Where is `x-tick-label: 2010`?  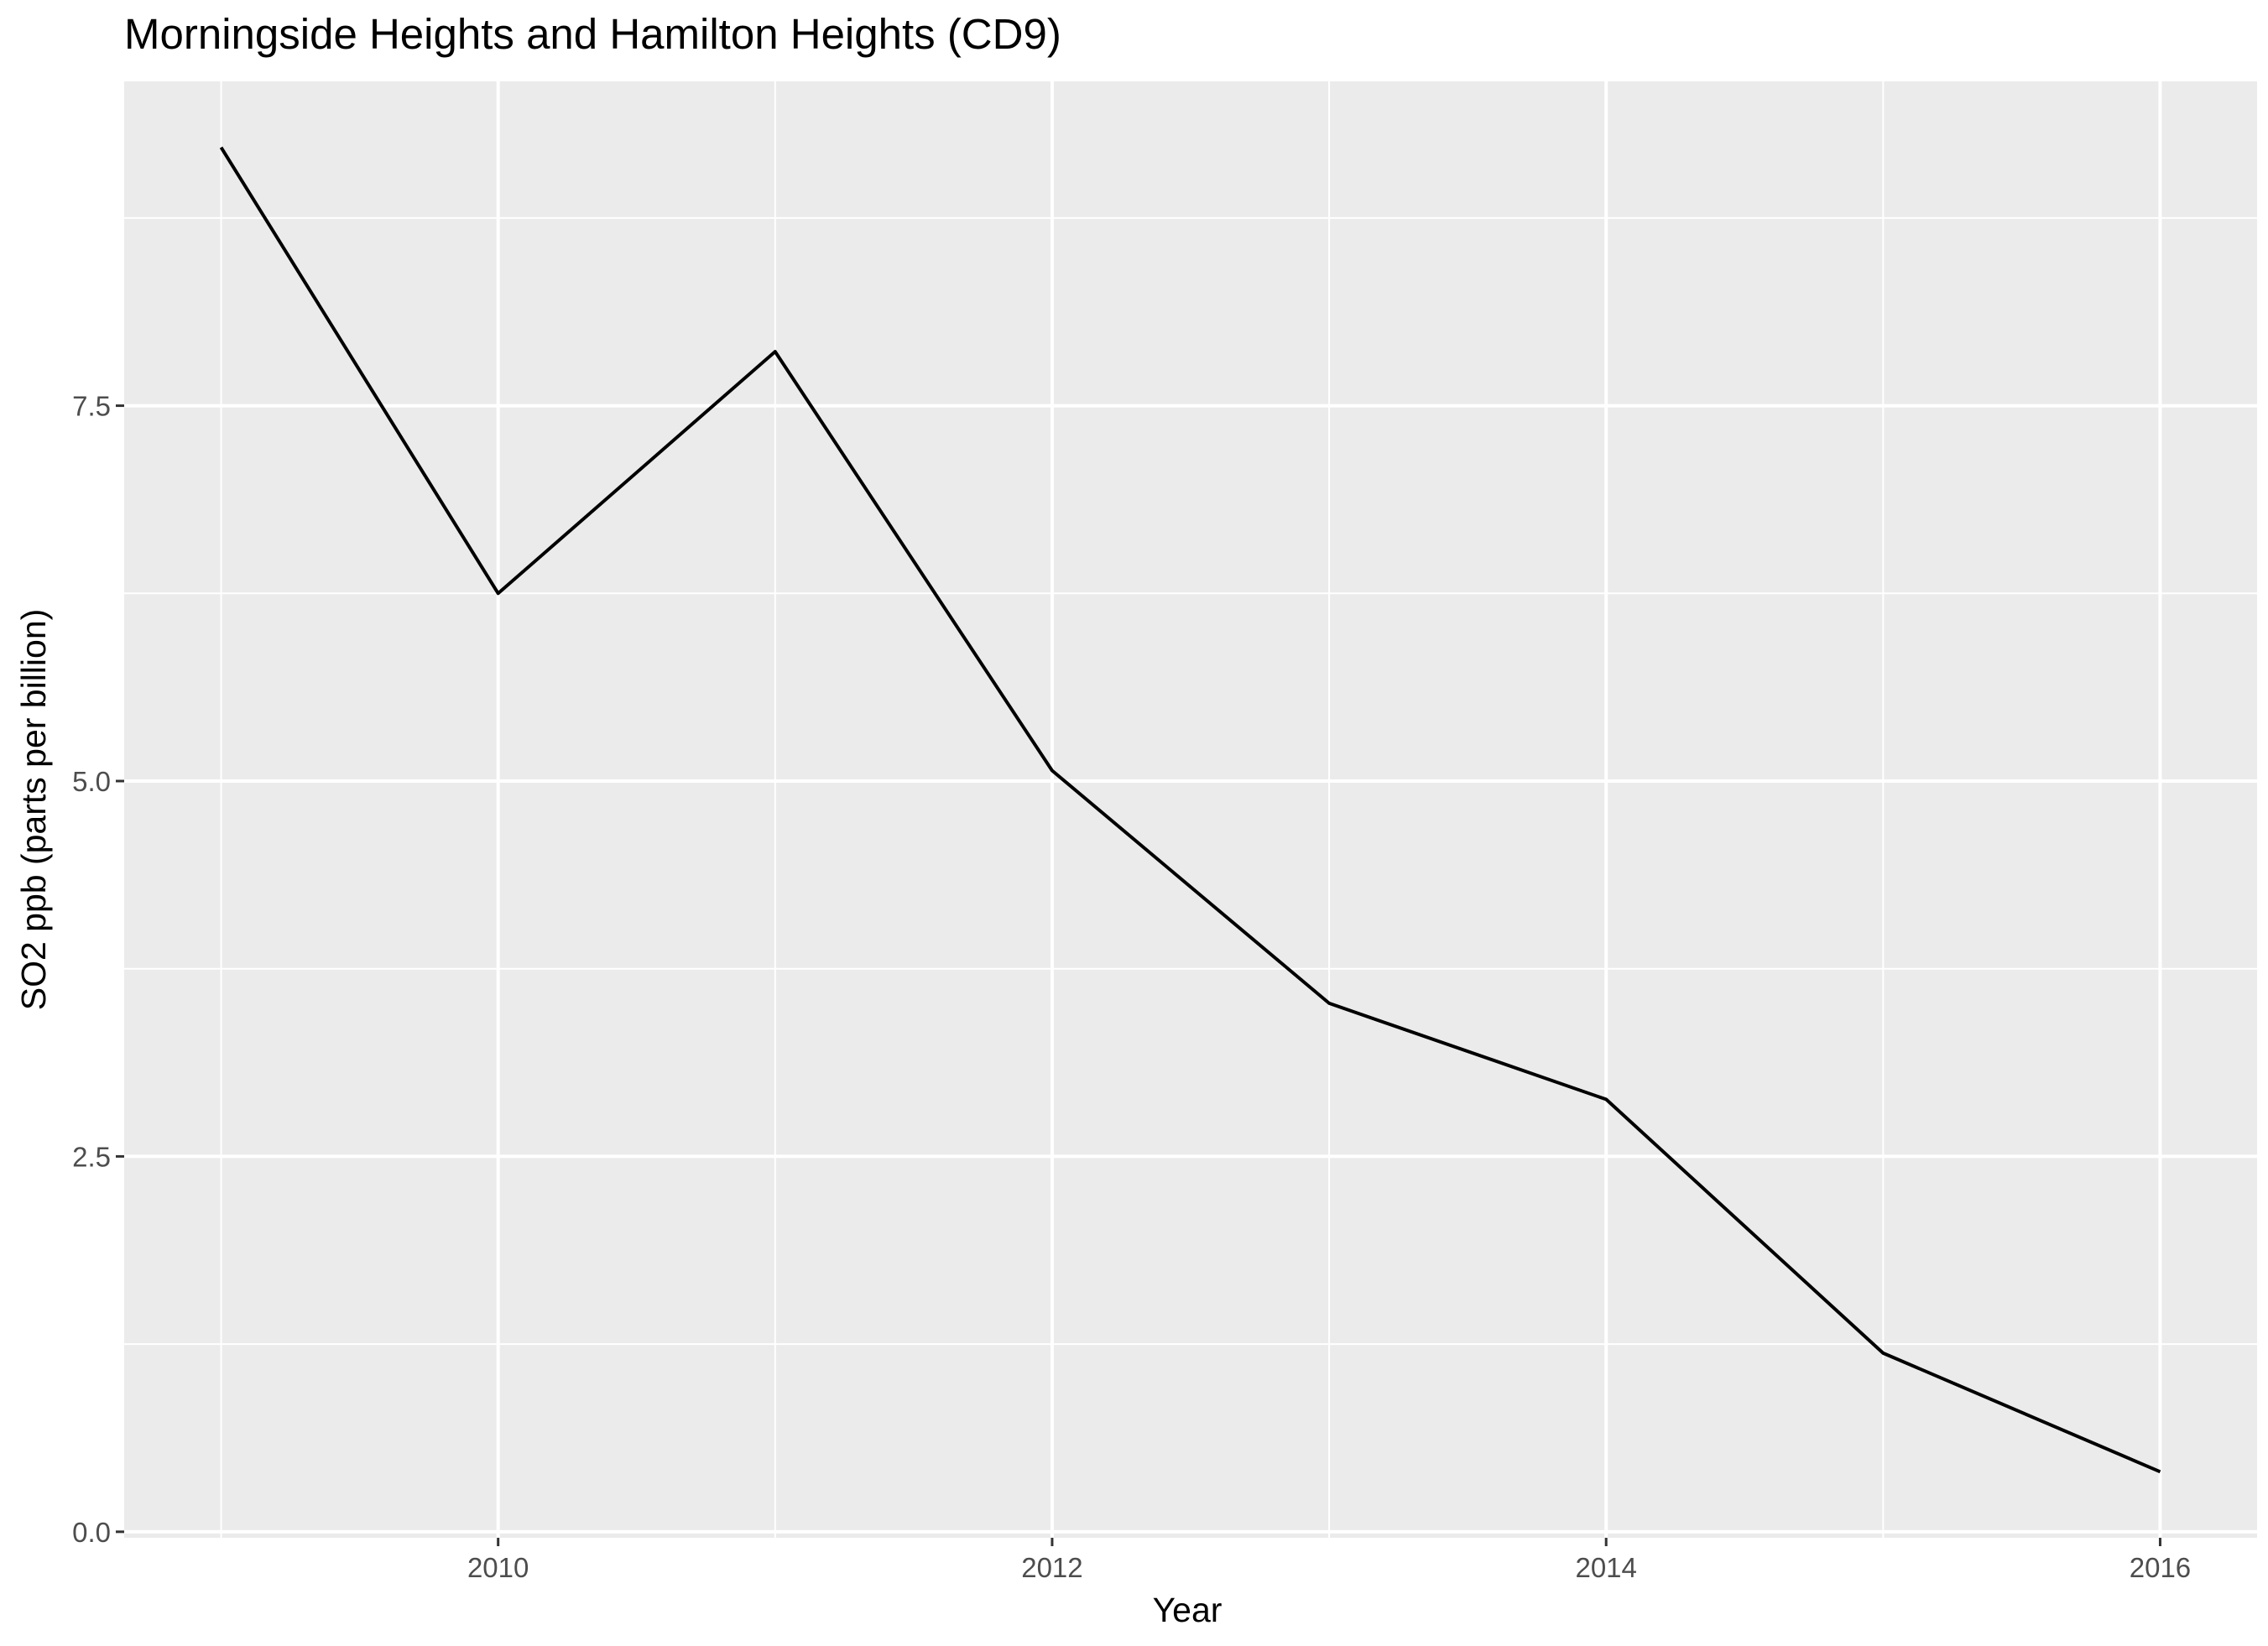
x-tick-label: 2010 is located at coordinates (498, 1568).